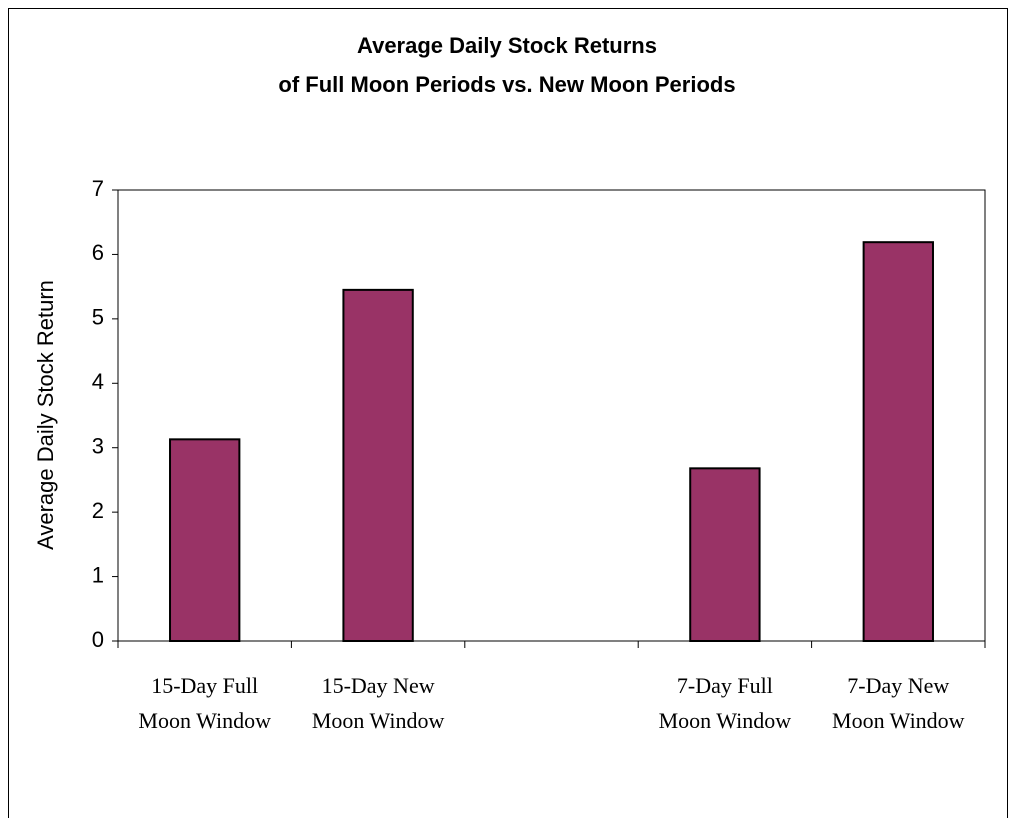  Describe the element at coordinates (898, 703) in the screenshot. I see `x-tick-label: 7-Day New Moon Window` at that location.